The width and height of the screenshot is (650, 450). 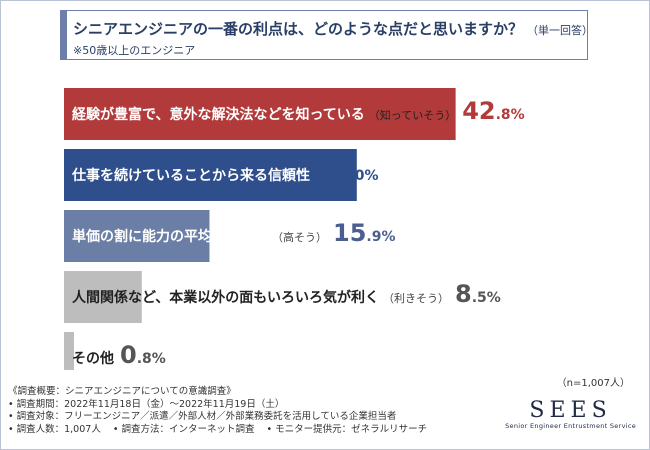 I want to click on question-title: シニアエンジニアの一番の利点は、どのような点だと思いますか？ （単一回答）, so click(x=333, y=28).